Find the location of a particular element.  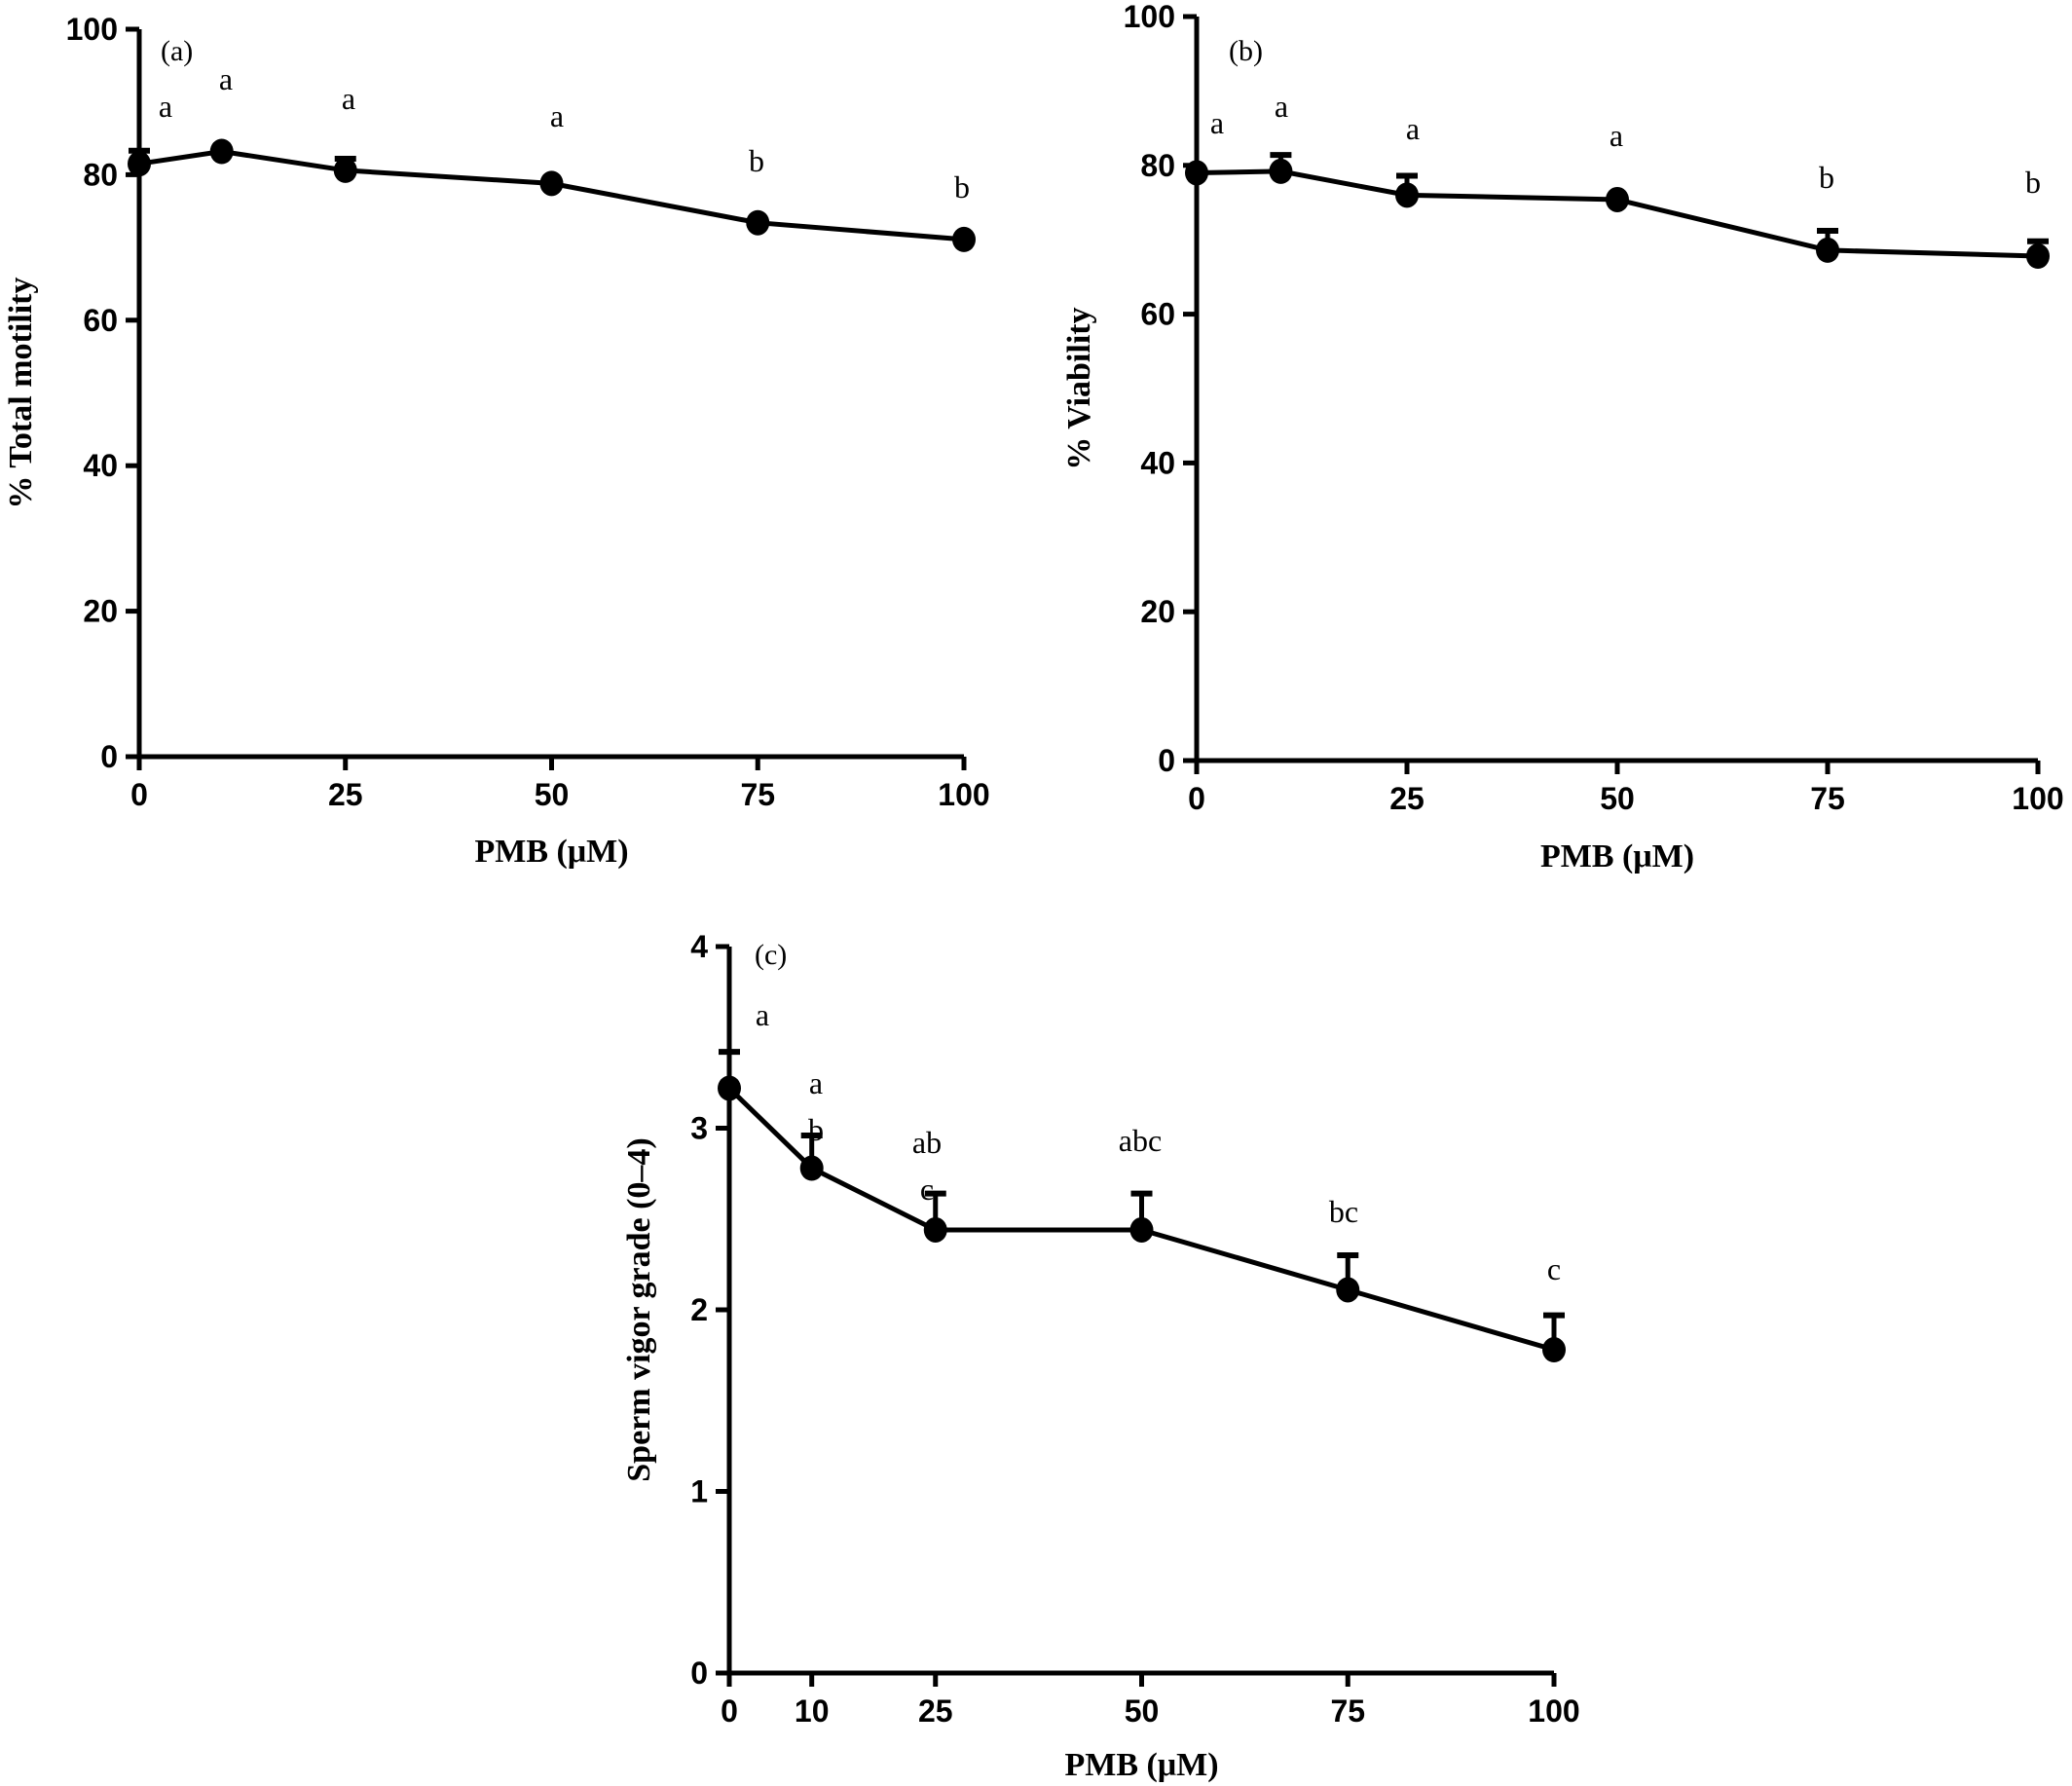

y-axis-title: % Total motility is located at coordinates (21, 393).